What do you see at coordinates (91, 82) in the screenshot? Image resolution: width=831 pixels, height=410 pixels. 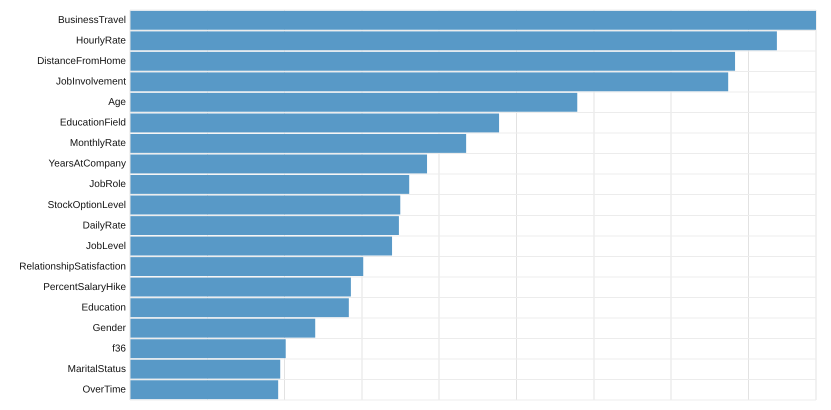 I see `y-tick-label: JobInvolvement` at bounding box center [91, 82].